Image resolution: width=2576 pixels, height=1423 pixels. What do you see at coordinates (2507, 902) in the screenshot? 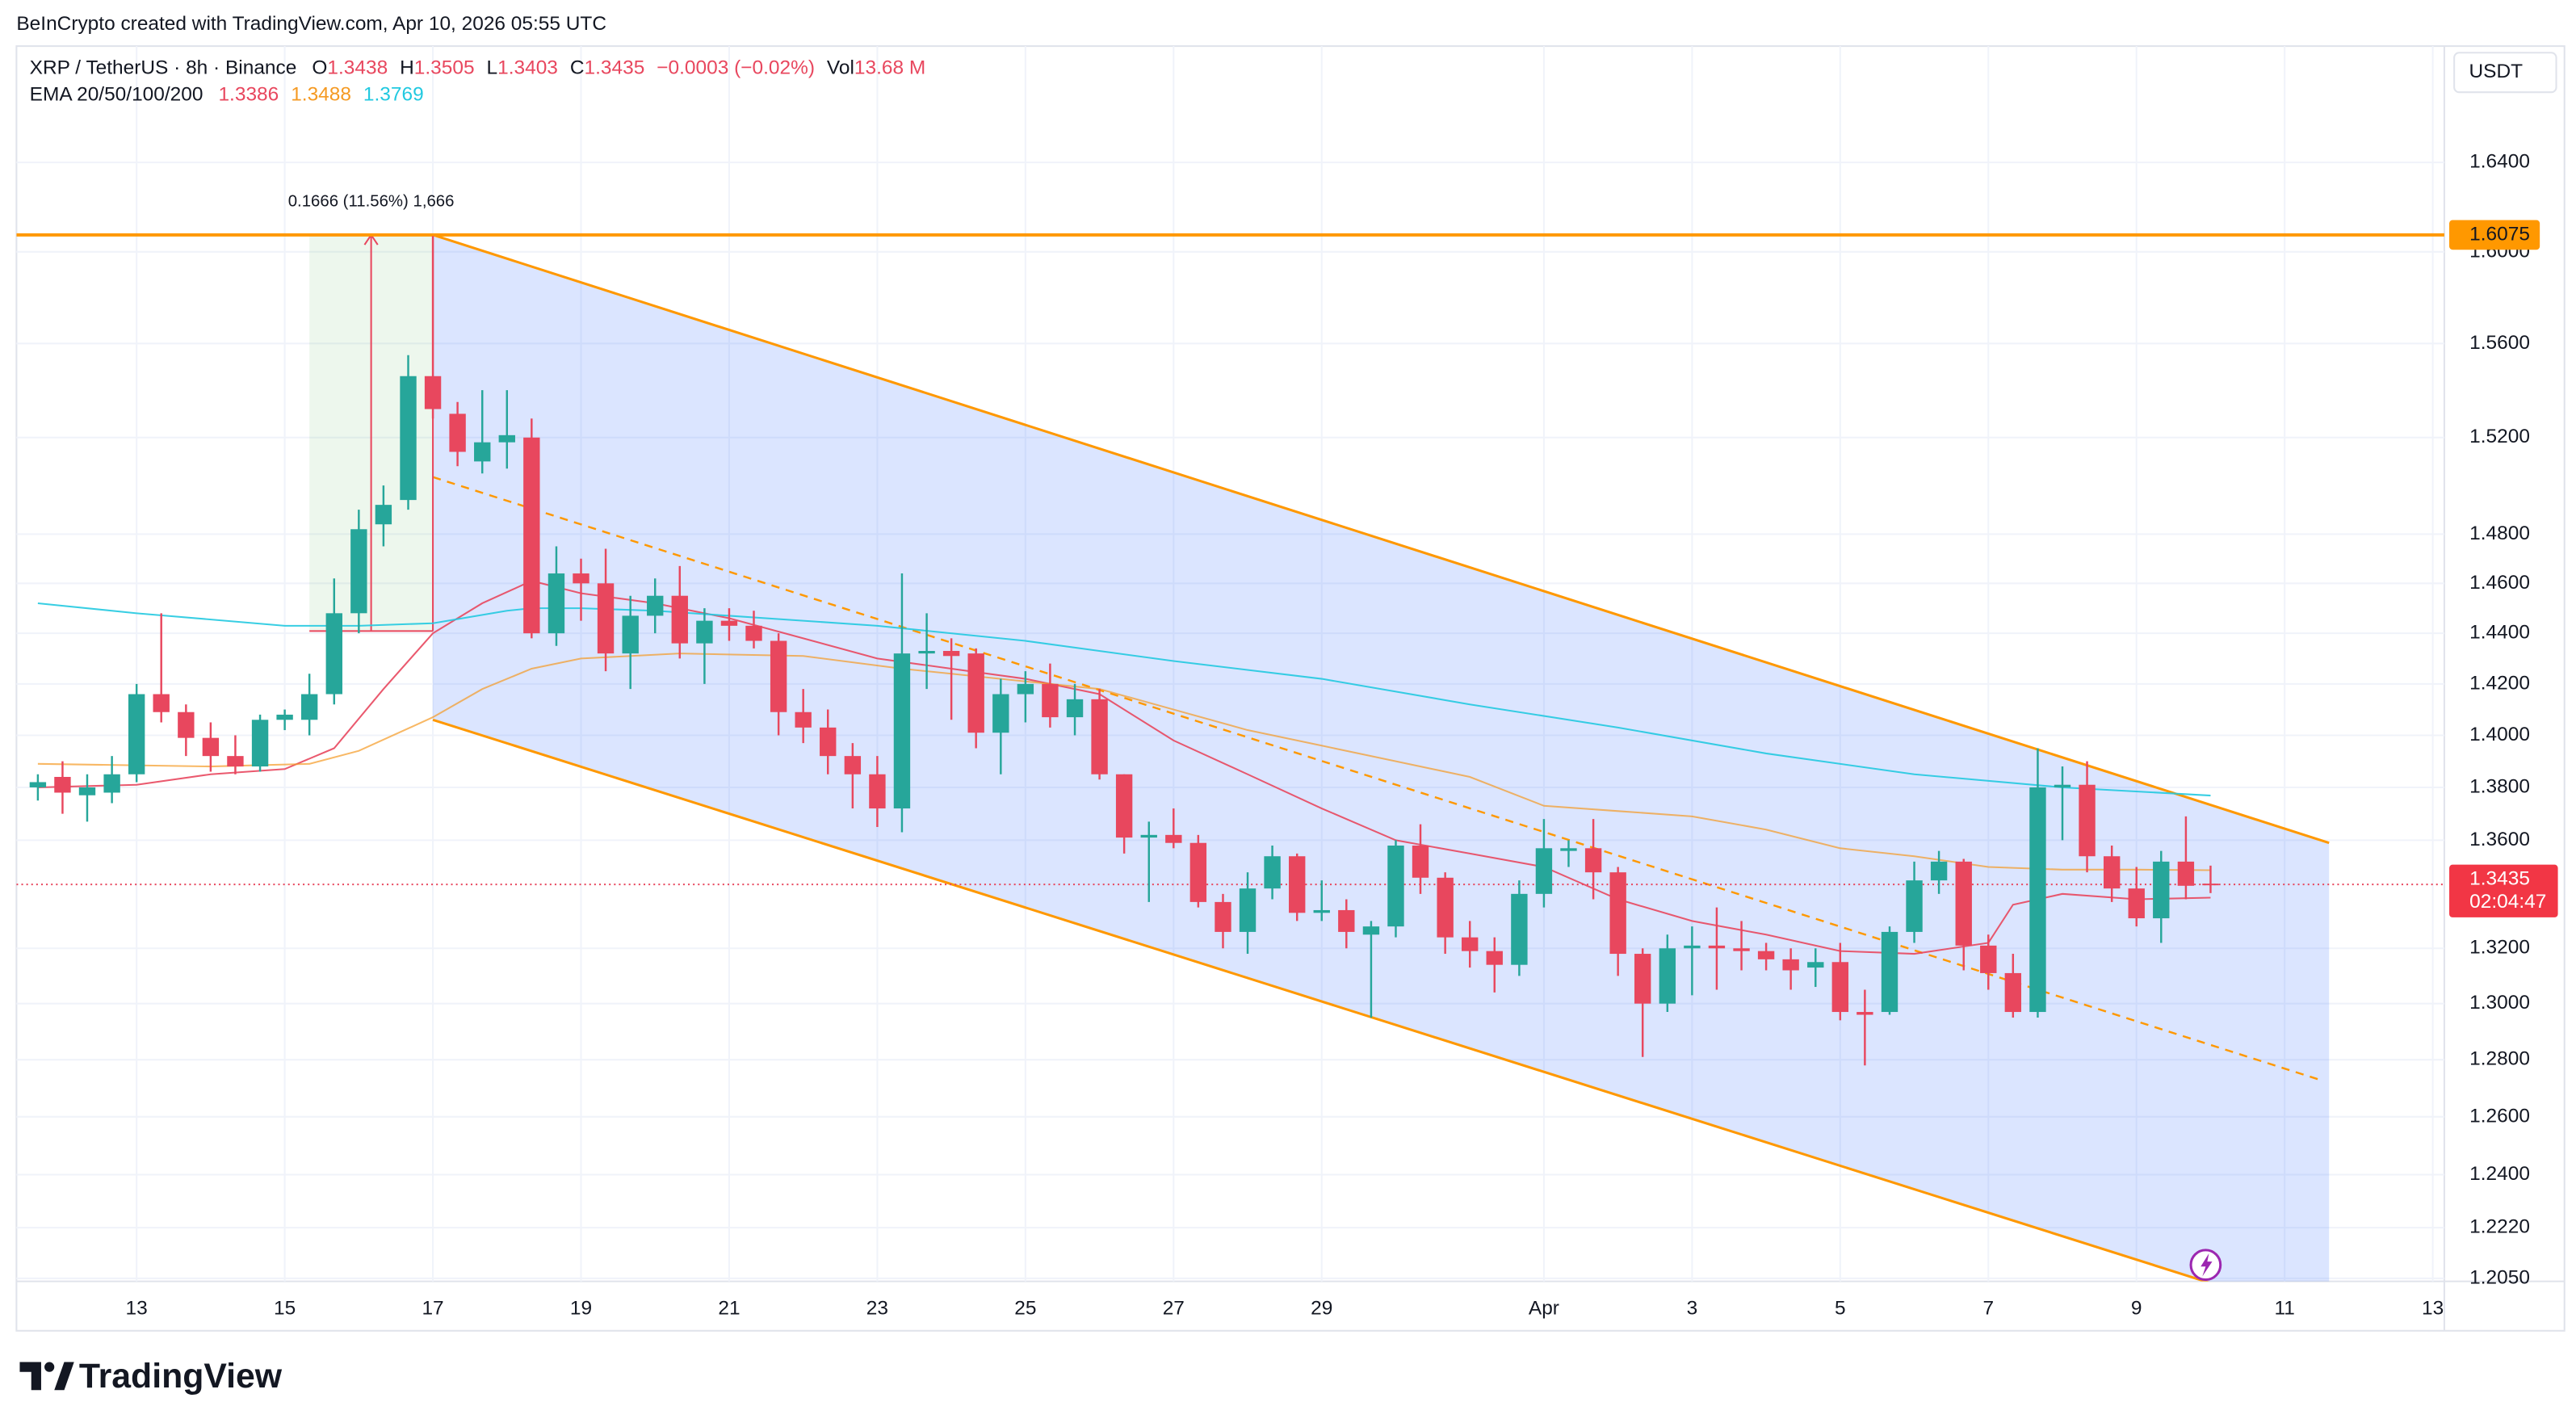
I see `countdown: 02:04:47` at bounding box center [2507, 902].